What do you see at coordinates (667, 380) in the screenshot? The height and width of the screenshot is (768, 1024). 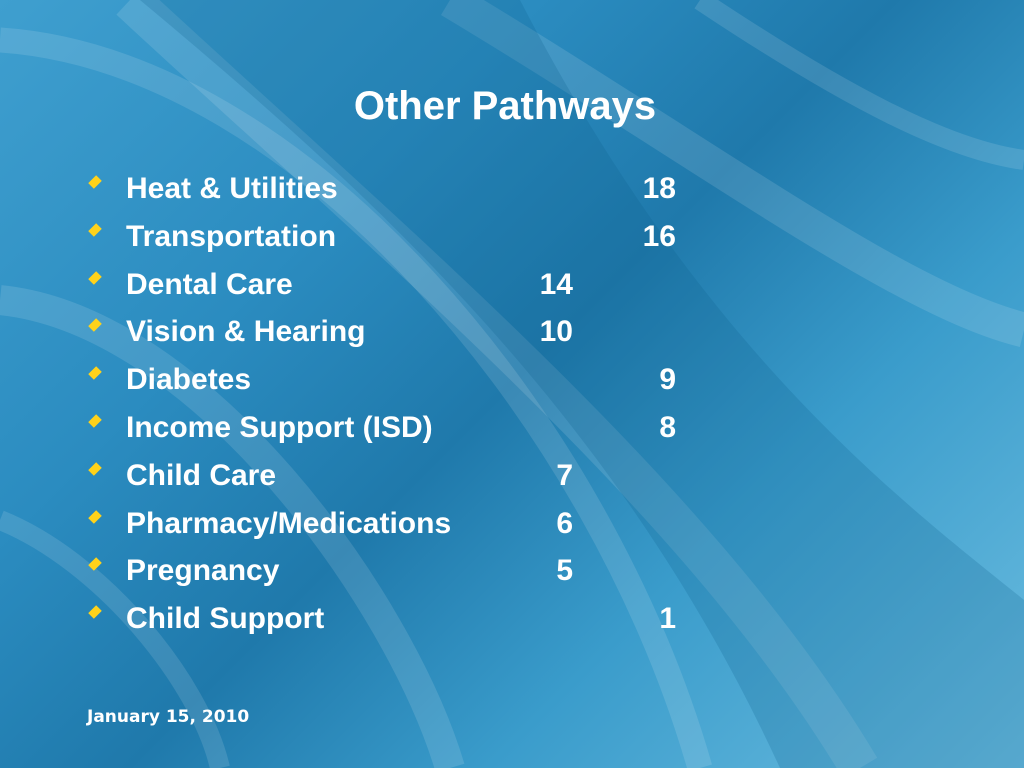 I see `item-count: 9` at bounding box center [667, 380].